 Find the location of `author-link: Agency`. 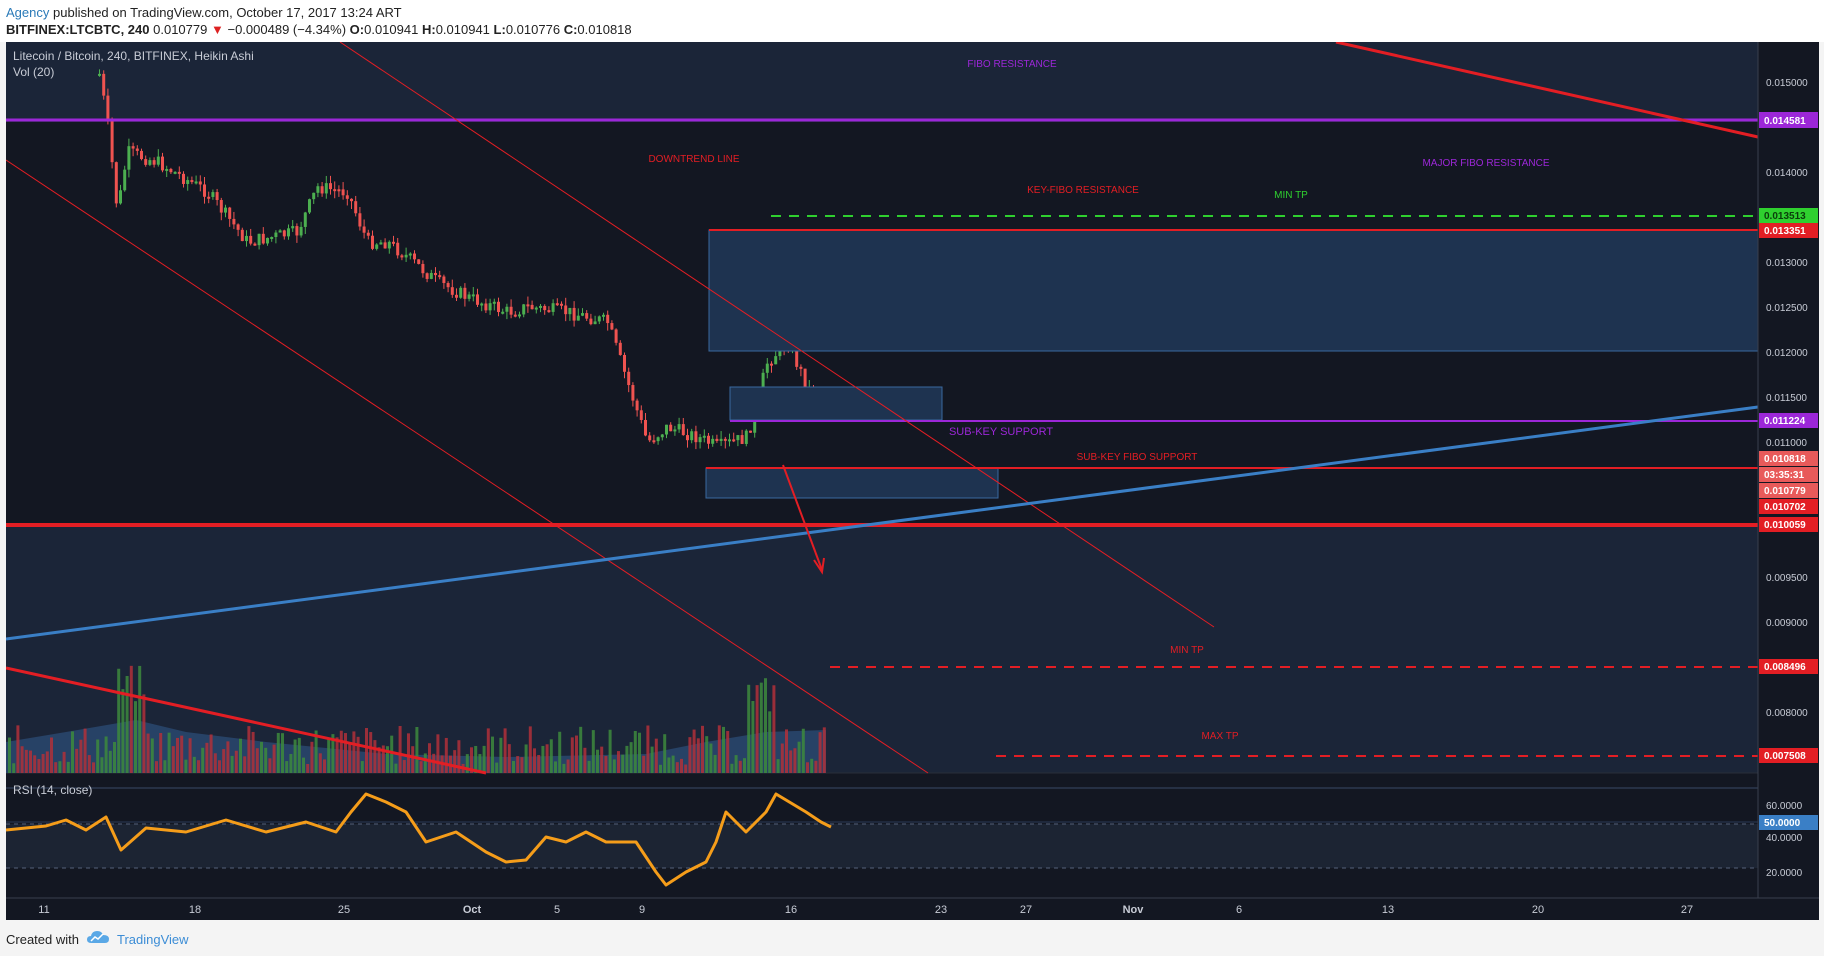

author-link: Agency is located at coordinates (28, 12).